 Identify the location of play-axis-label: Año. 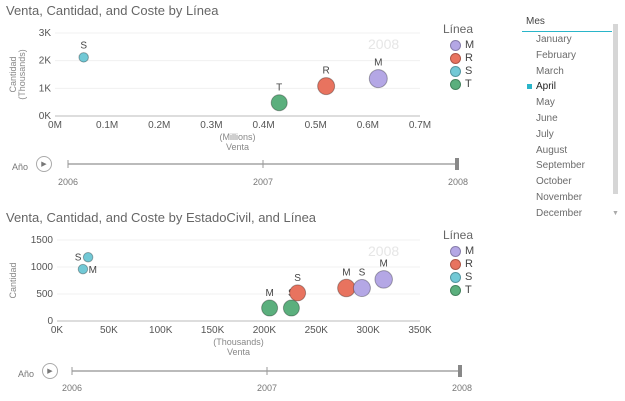
(20, 167).